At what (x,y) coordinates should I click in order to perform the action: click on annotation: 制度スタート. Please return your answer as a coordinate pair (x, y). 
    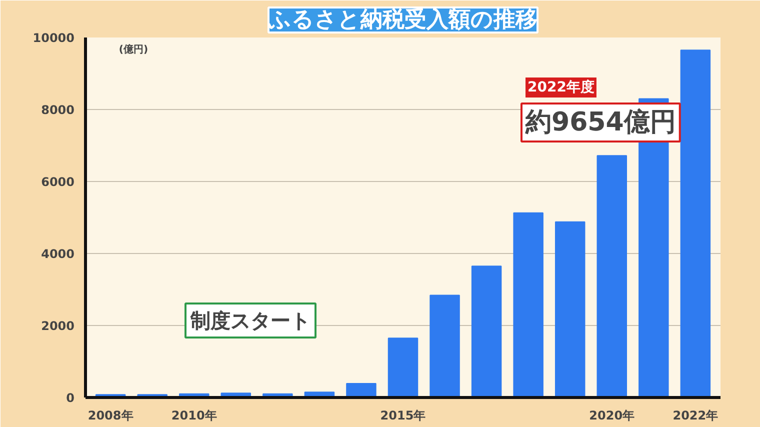
    Looking at the image, I should click on (250, 320).